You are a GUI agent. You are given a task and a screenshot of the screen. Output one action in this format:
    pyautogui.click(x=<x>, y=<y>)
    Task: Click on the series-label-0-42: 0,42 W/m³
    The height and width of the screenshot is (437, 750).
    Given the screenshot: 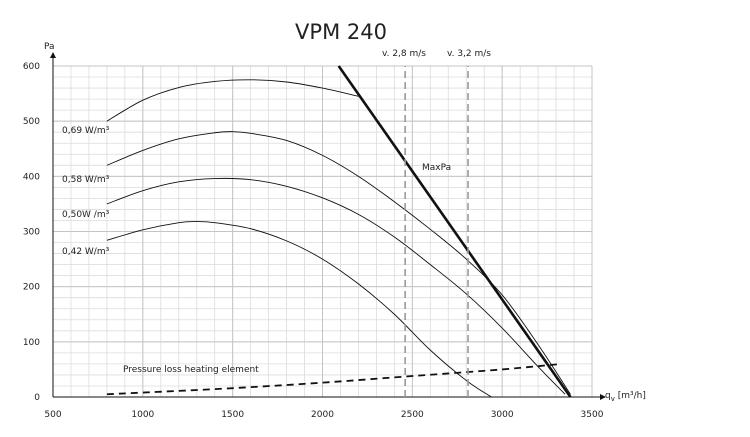 What is the action you would take?
    pyautogui.click(x=86, y=252)
    